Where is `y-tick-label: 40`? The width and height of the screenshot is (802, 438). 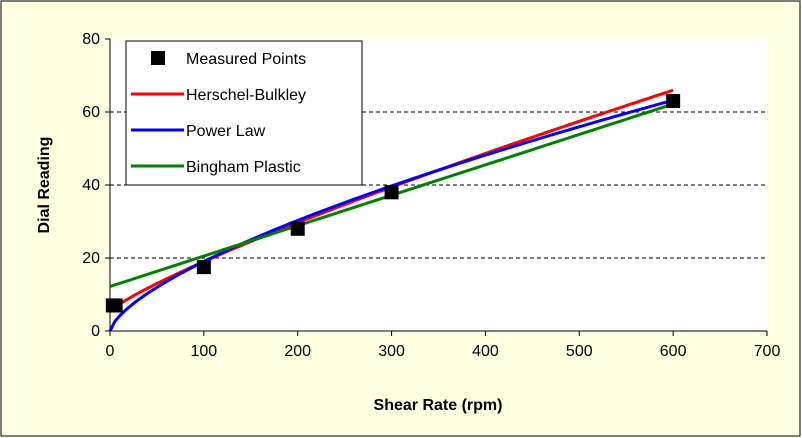
y-tick-label: 40 is located at coordinates (91, 185).